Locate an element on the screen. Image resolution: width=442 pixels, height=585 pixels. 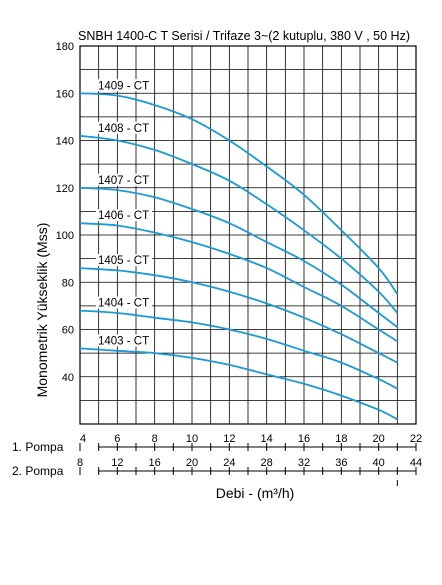
y-tick-label: 140 is located at coordinates (65, 142).